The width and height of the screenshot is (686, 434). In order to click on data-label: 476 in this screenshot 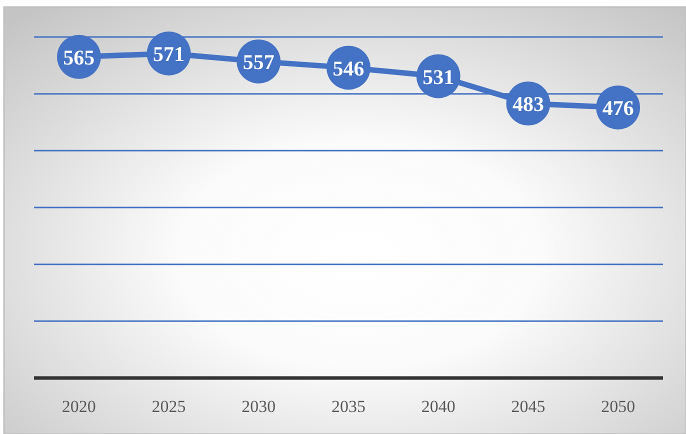, I will do `click(618, 108)`.